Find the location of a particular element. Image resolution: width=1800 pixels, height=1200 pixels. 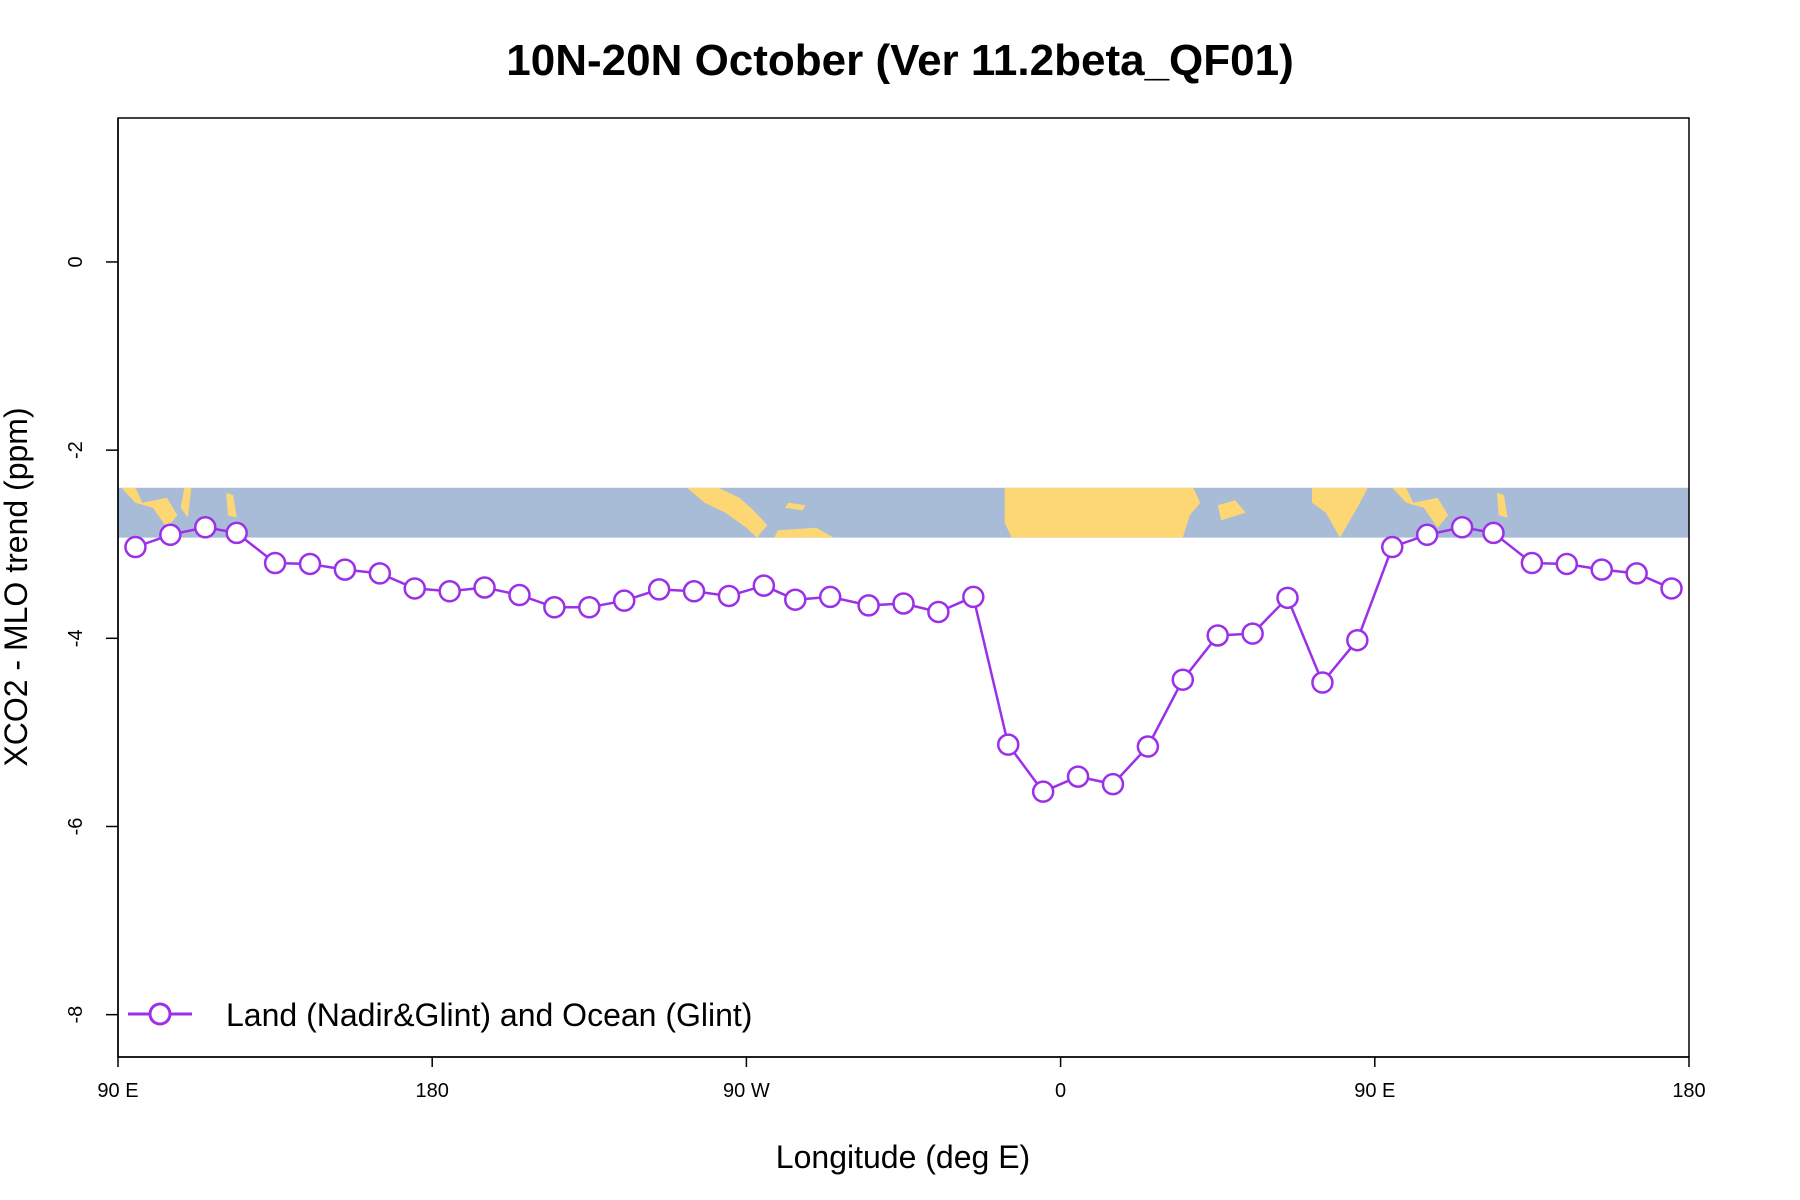

land-southeast-asia is located at coordinates (149, 507).